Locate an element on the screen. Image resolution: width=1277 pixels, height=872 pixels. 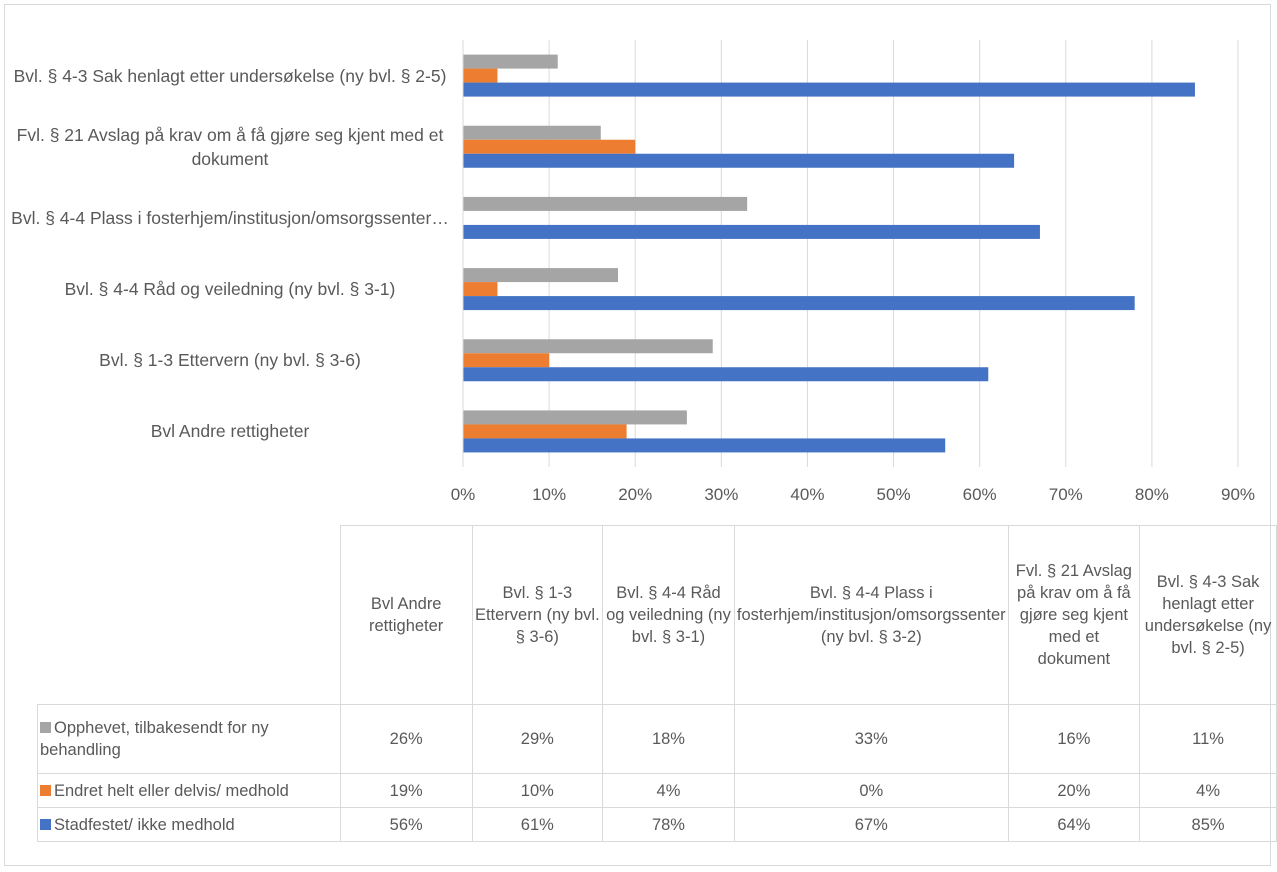
y-tick-label: Bvl. § 1-3 Ettervern (ny bvl. § 3-6) is located at coordinates (230, 360).